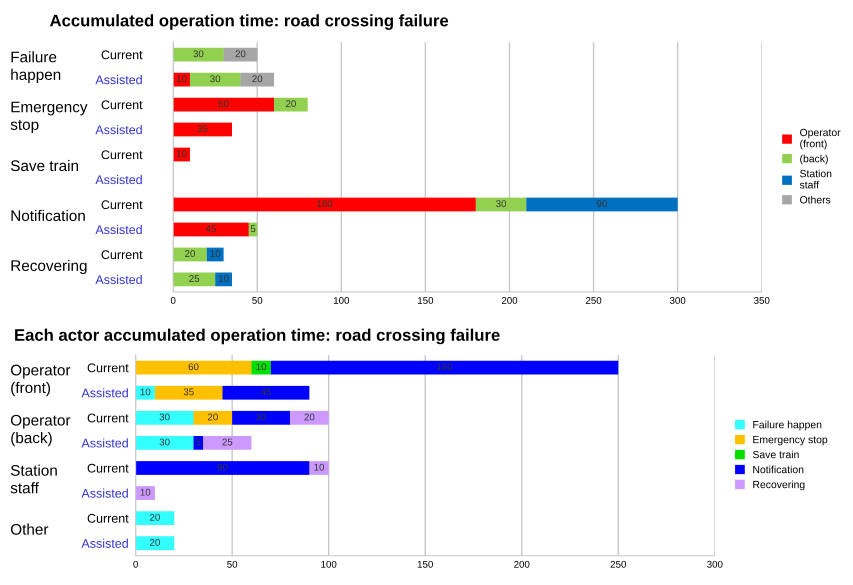 Image resolution: width=853 pixels, height=585 pixels. What do you see at coordinates (35, 67) in the screenshot?
I see `text: Failure happen` at bounding box center [35, 67].